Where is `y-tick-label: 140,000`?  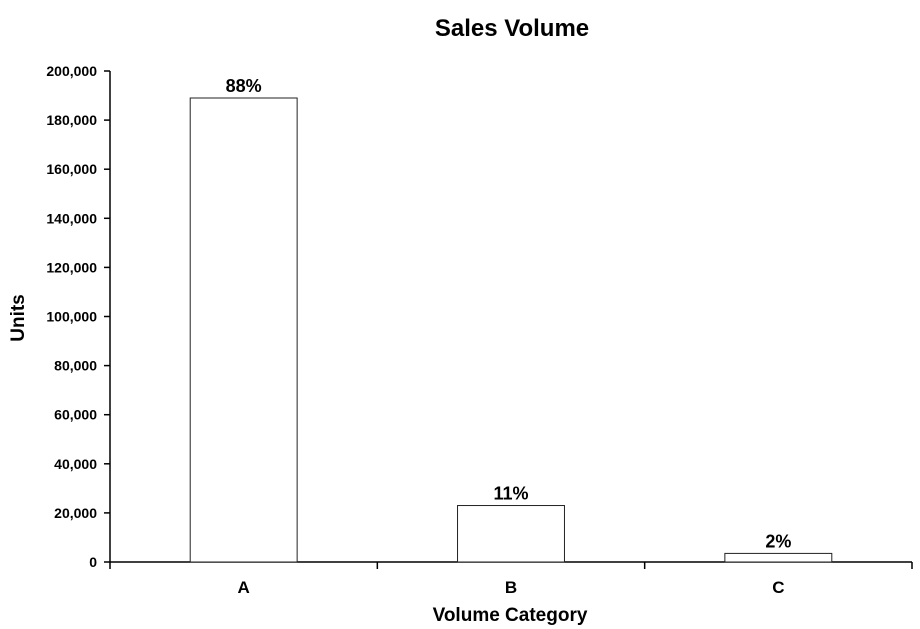
y-tick-label: 140,000 is located at coordinates (71, 218).